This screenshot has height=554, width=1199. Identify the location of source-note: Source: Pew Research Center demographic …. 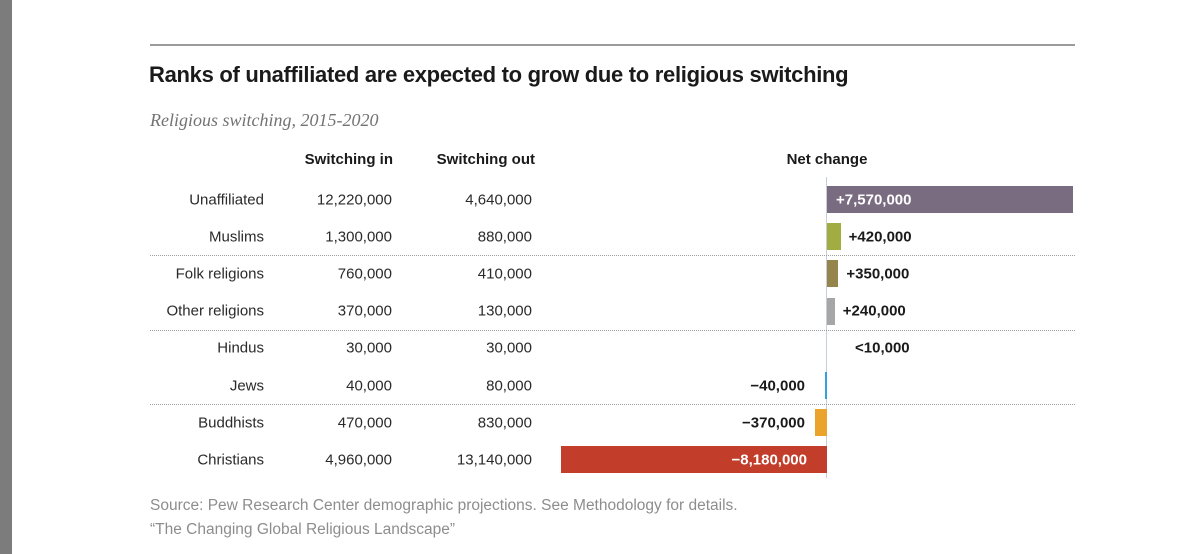
(444, 505).